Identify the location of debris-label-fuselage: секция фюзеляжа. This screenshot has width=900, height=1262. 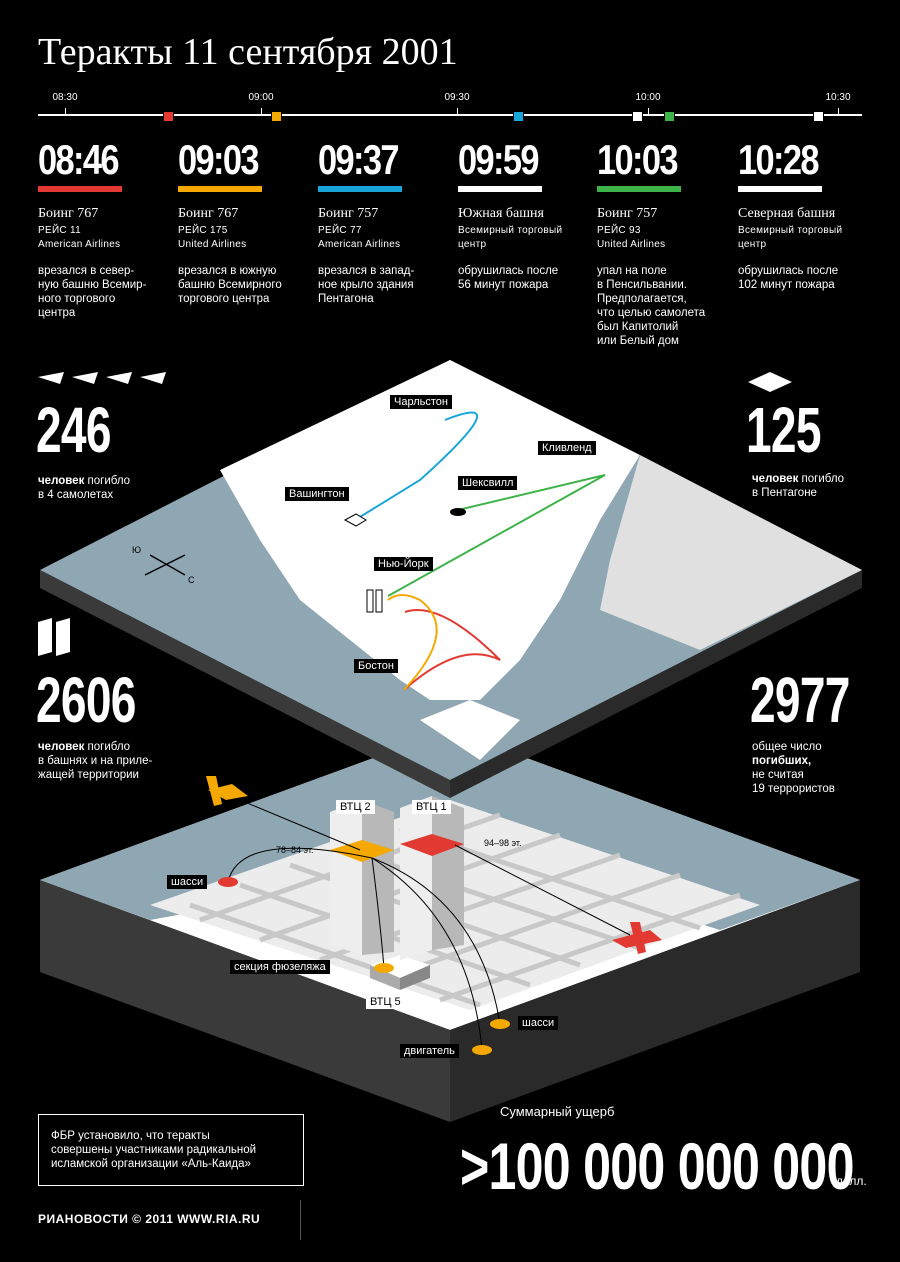
(280, 967).